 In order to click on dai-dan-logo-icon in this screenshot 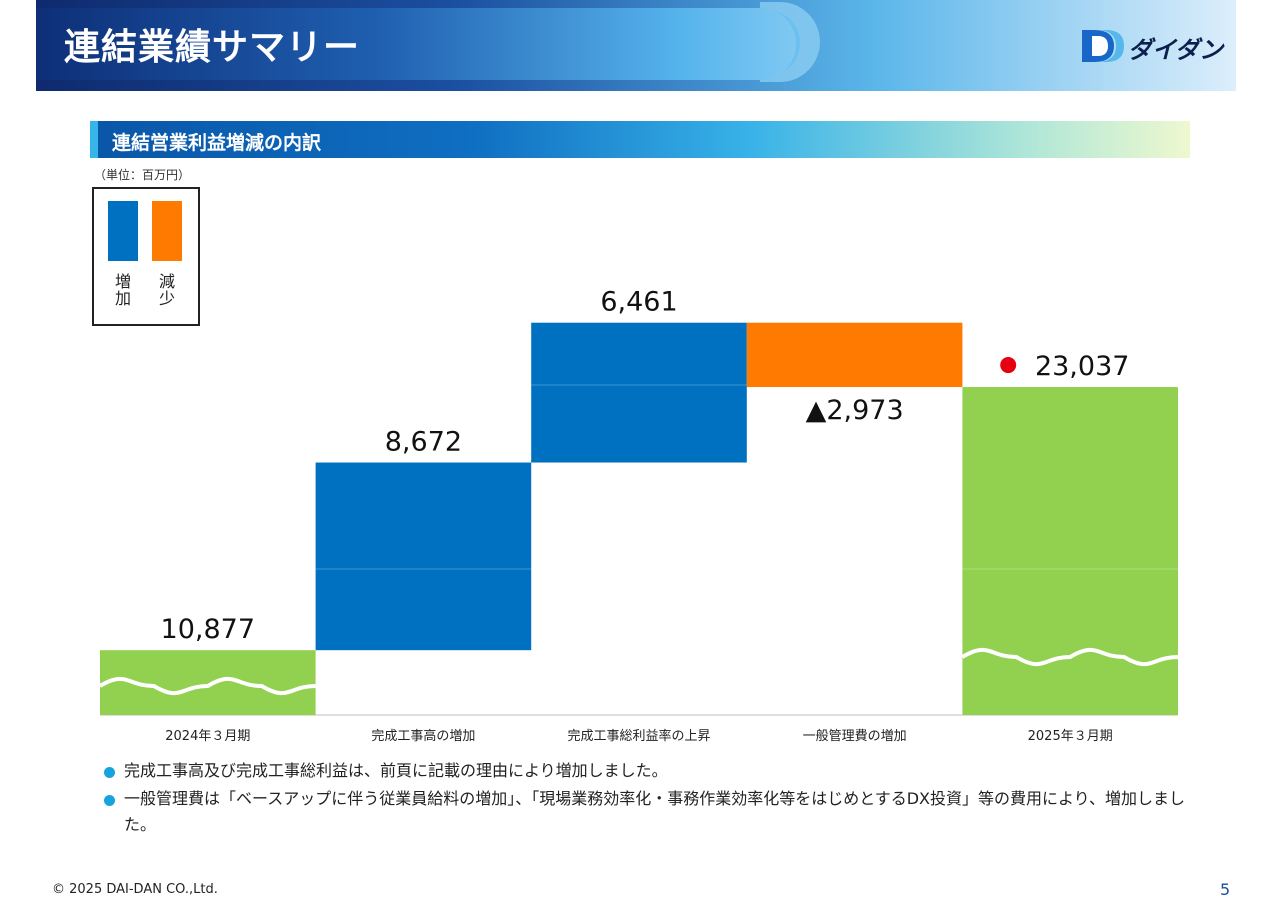, I will do `click(1103, 46)`.